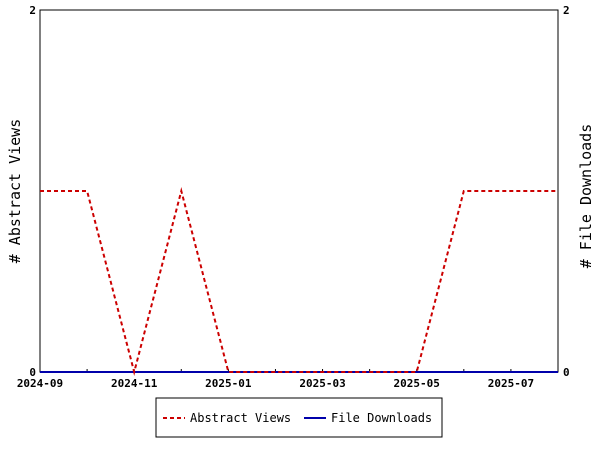  Describe the element at coordinates (381, 418) in the screenshot. I see `legend-label-file-downloads: File Downloads` at that location.